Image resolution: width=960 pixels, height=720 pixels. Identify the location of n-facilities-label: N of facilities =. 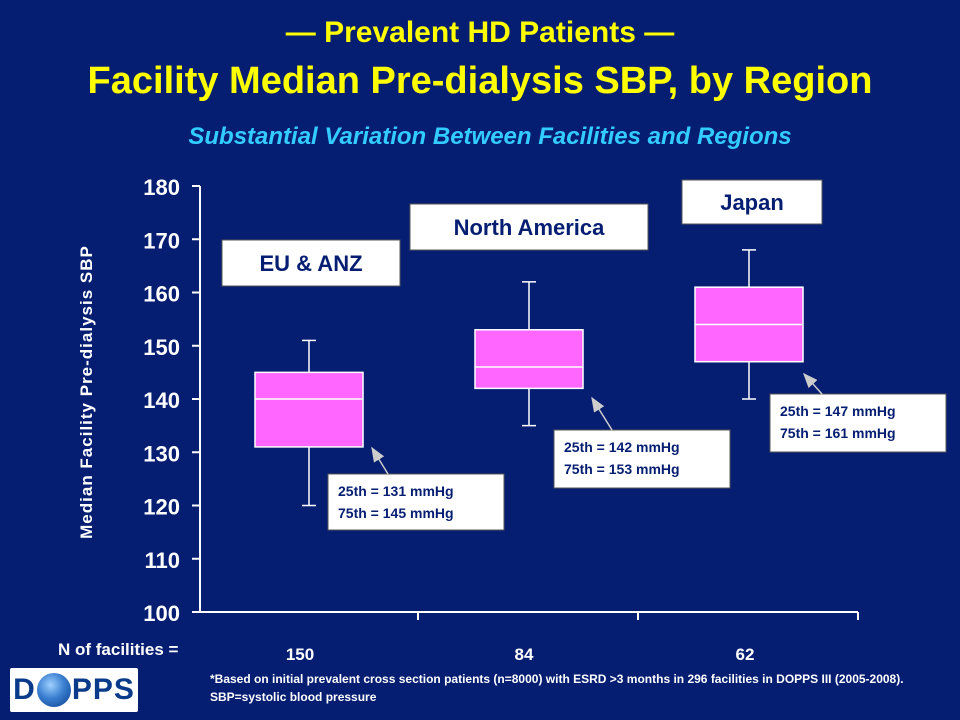
(118, 649).